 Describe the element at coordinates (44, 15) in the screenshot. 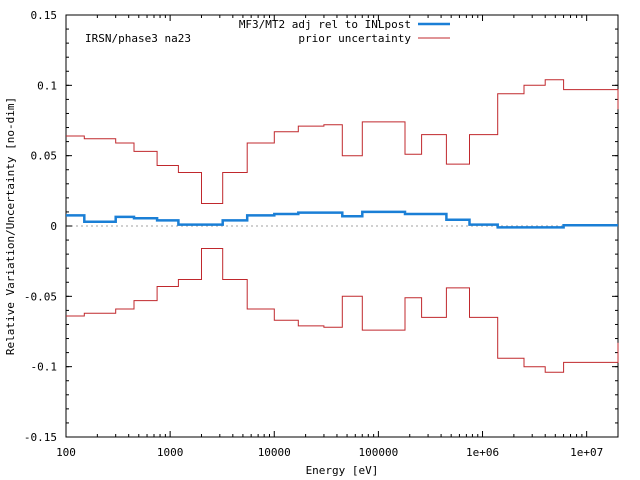

I see `y-tick-label: 0.15` at that location.